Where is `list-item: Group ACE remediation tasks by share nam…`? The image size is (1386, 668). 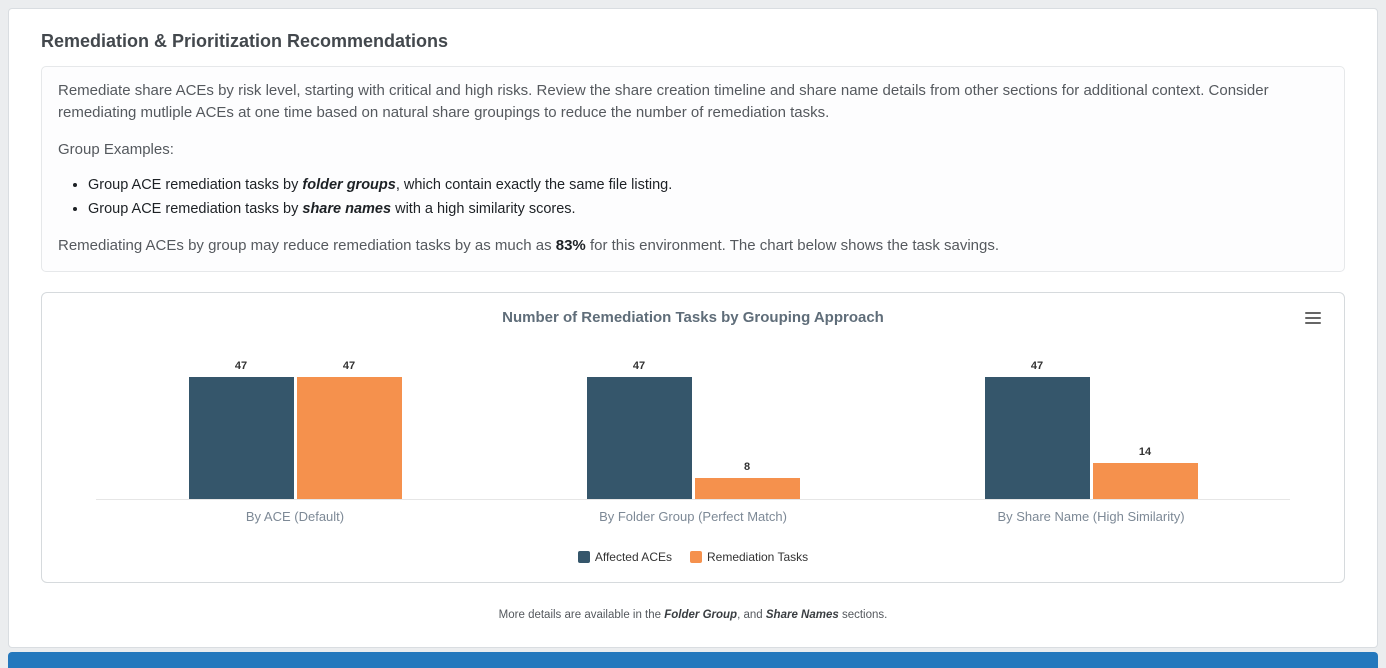
list-item: Group ACE remediation tasks by share nam… is located at coordinates (708, 209).